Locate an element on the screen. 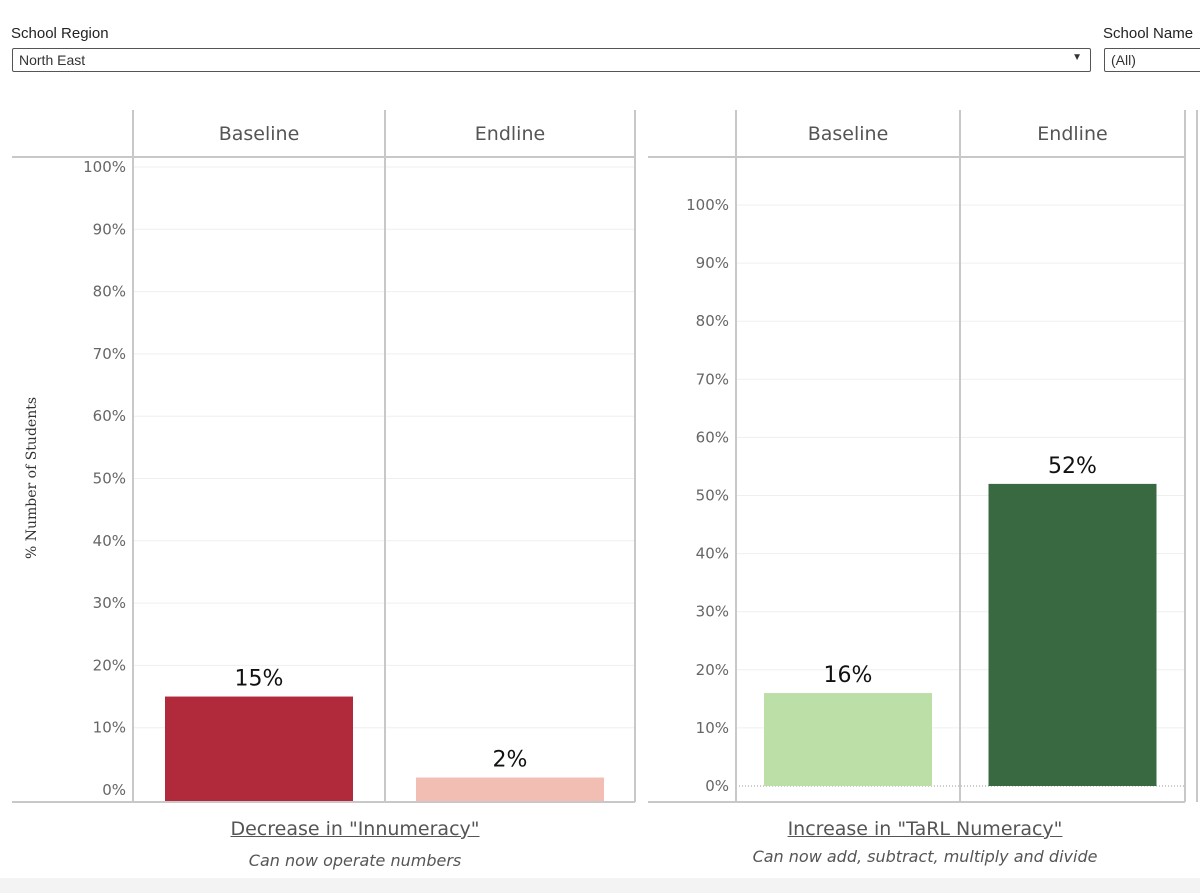 The width and height of the screenshot is (1200, 893). school-select-value: (All) is located at coordinates (1123, 60).